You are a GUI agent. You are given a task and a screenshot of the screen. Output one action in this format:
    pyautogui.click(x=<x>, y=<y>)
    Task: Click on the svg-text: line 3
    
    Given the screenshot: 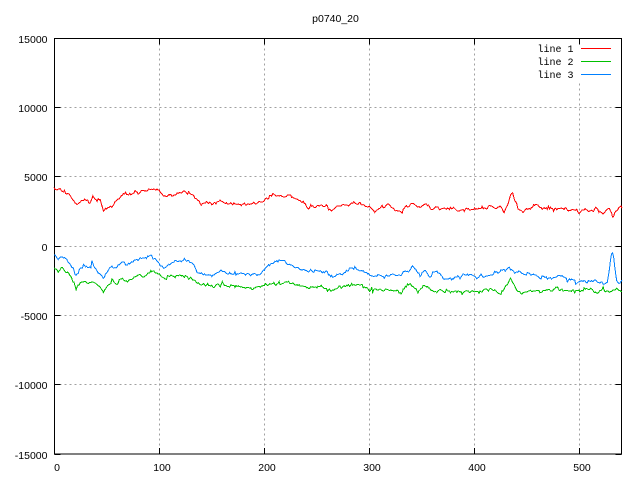 What is the action you would take?
    pyautogui.click(x=555, y=76)
    